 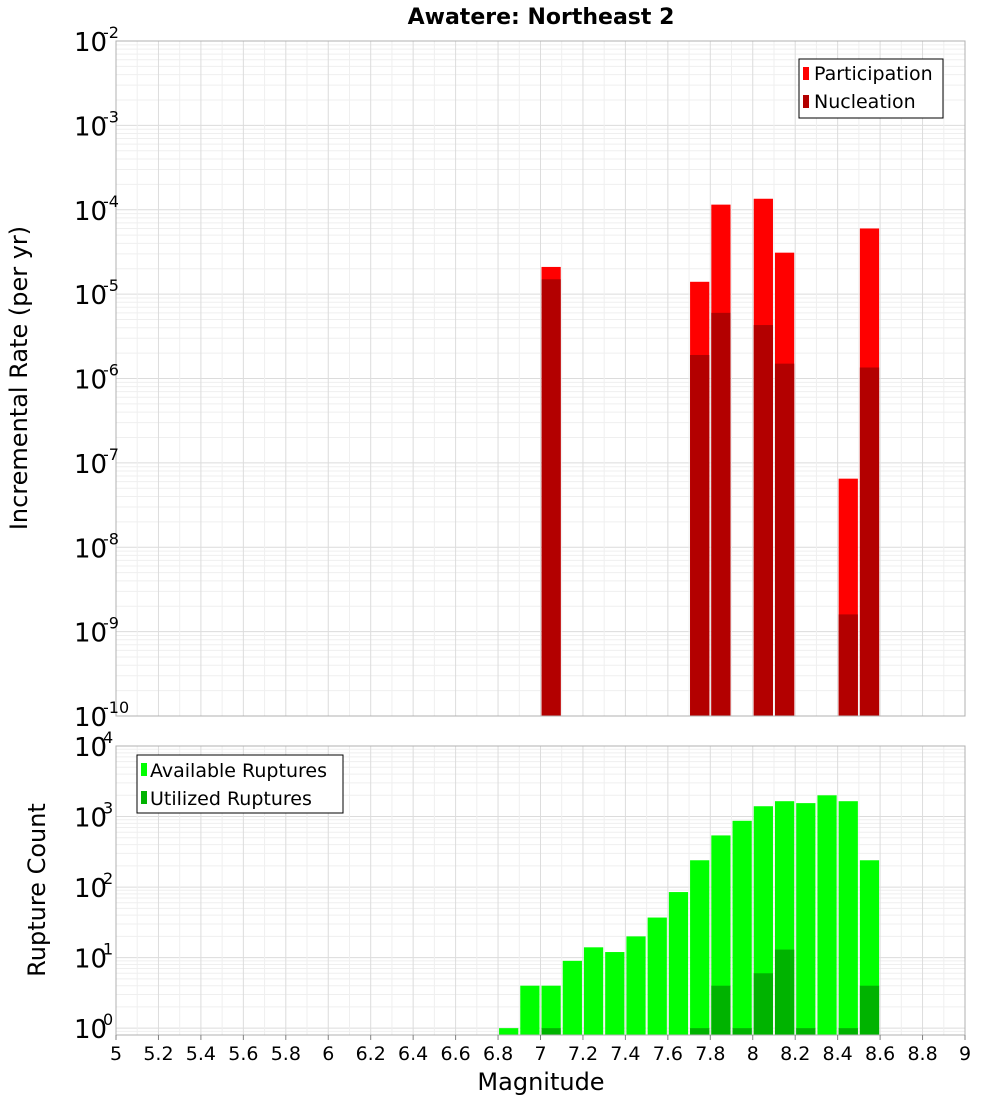 I want to click on legend-label-nucleation: Nucleation, so click(x=865, y=102).